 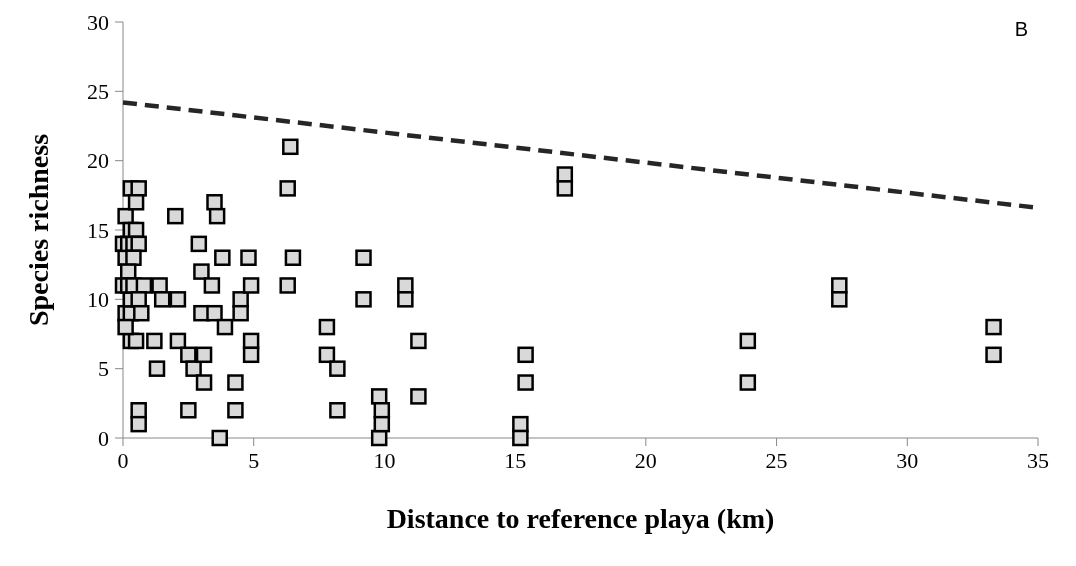 I want to click on y-tick-label: 15, so click(x=98, y=230).